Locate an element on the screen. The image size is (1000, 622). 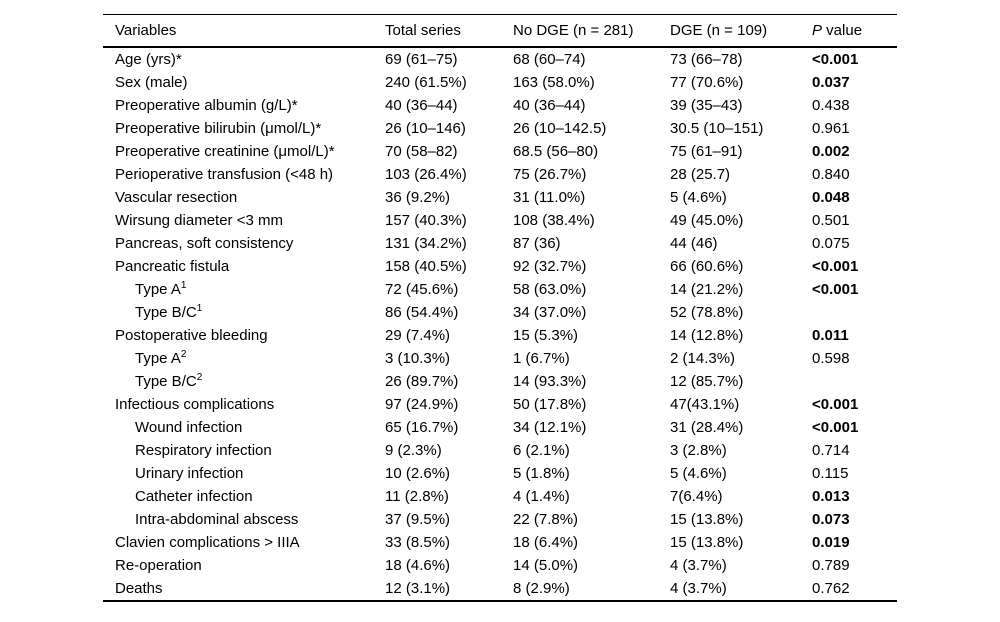
no-dge-cell: 26 (10–142.5) is located at coordinates (560, 128).